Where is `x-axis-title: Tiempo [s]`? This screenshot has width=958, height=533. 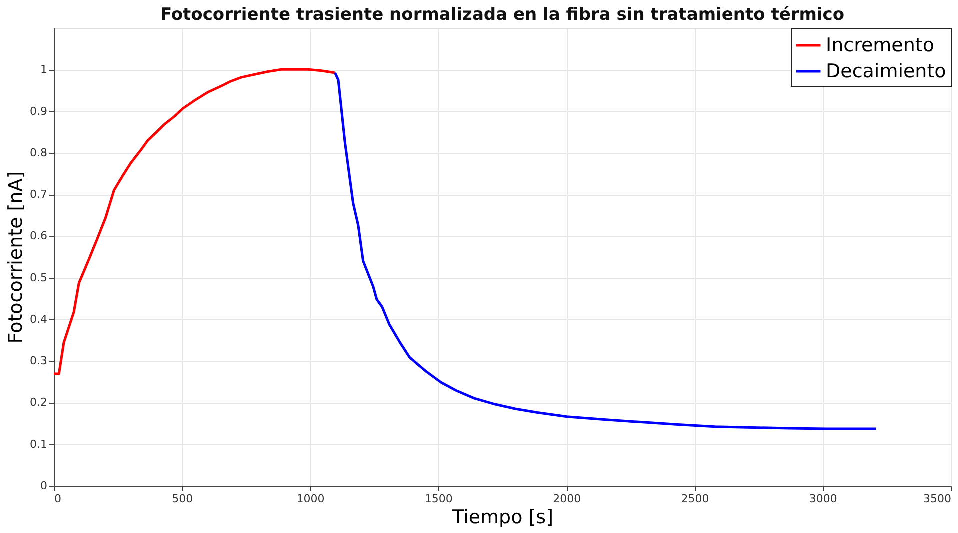
x-axis-title: Tiempo [s] is located at coordinates (503, 517).